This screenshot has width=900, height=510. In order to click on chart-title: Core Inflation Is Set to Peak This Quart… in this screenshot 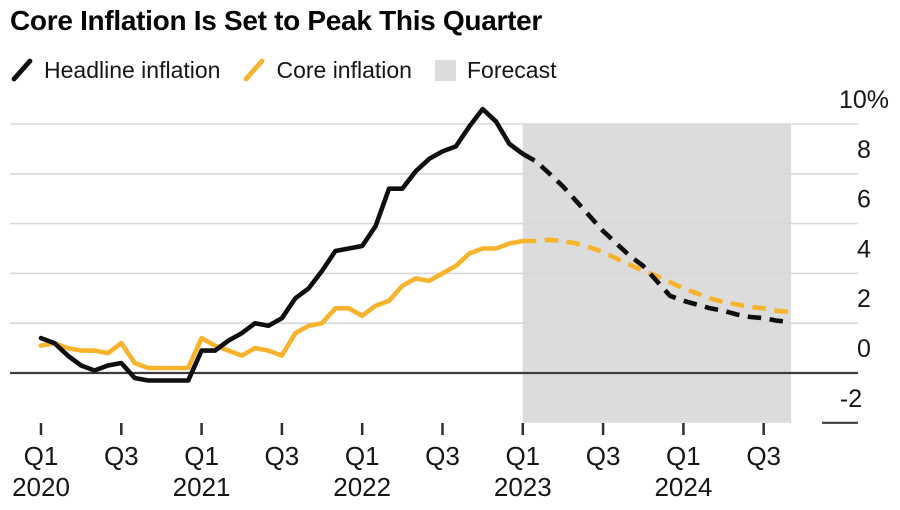, I will do `click(276, 20)`.